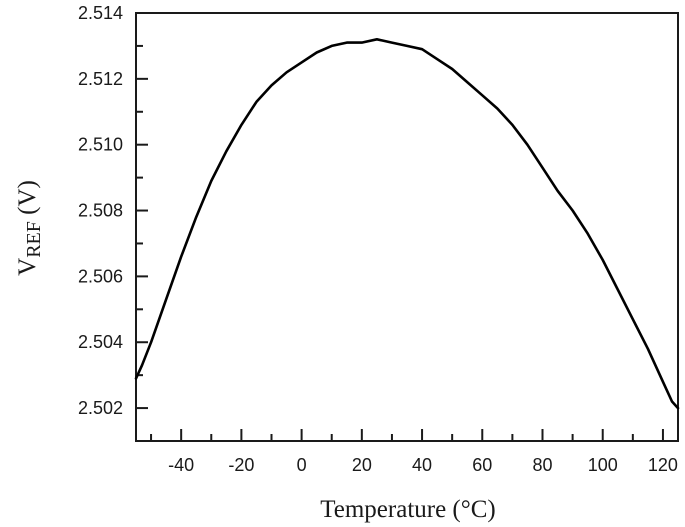 The image size is (685, 527). Describe the element at coordinates (181, 465) in the screenshot. I see `x-tick-label: -40` at that location.